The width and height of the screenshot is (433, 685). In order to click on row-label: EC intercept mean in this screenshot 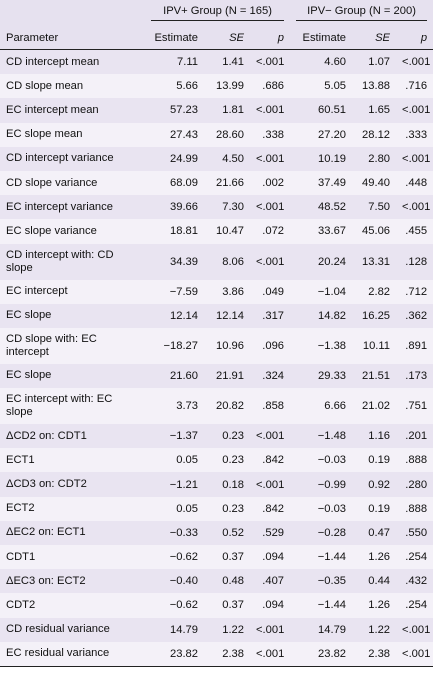, I will do `click(52, 109)`.